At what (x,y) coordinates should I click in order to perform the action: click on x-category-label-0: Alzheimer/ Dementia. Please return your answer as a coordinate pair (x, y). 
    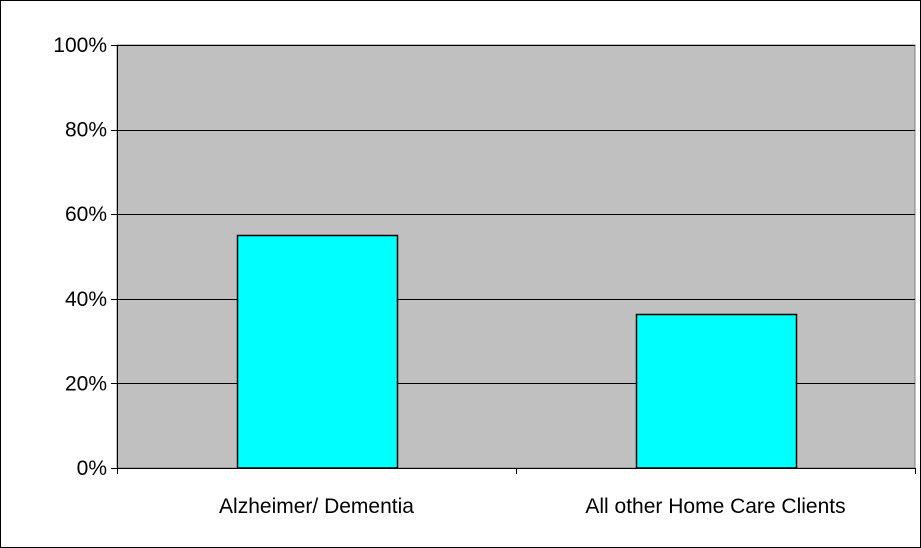
    Looking at the image, I should click on (316, 506).